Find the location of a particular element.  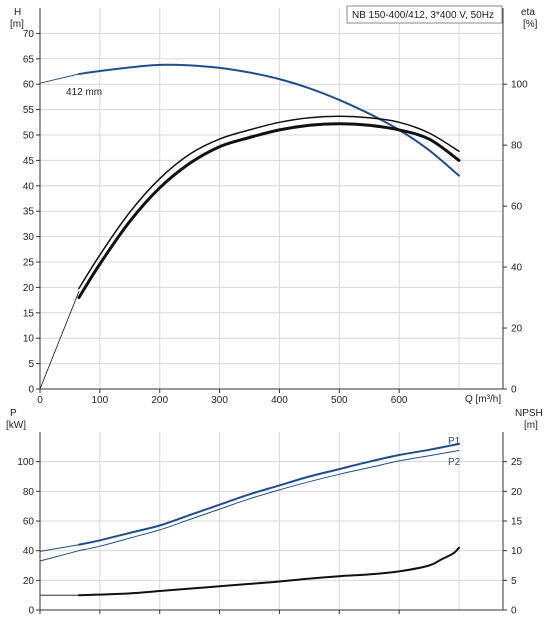

title-box-text: NB 150-400/412, 3*400 V, 50Hz is located at coordinates (423, 15).